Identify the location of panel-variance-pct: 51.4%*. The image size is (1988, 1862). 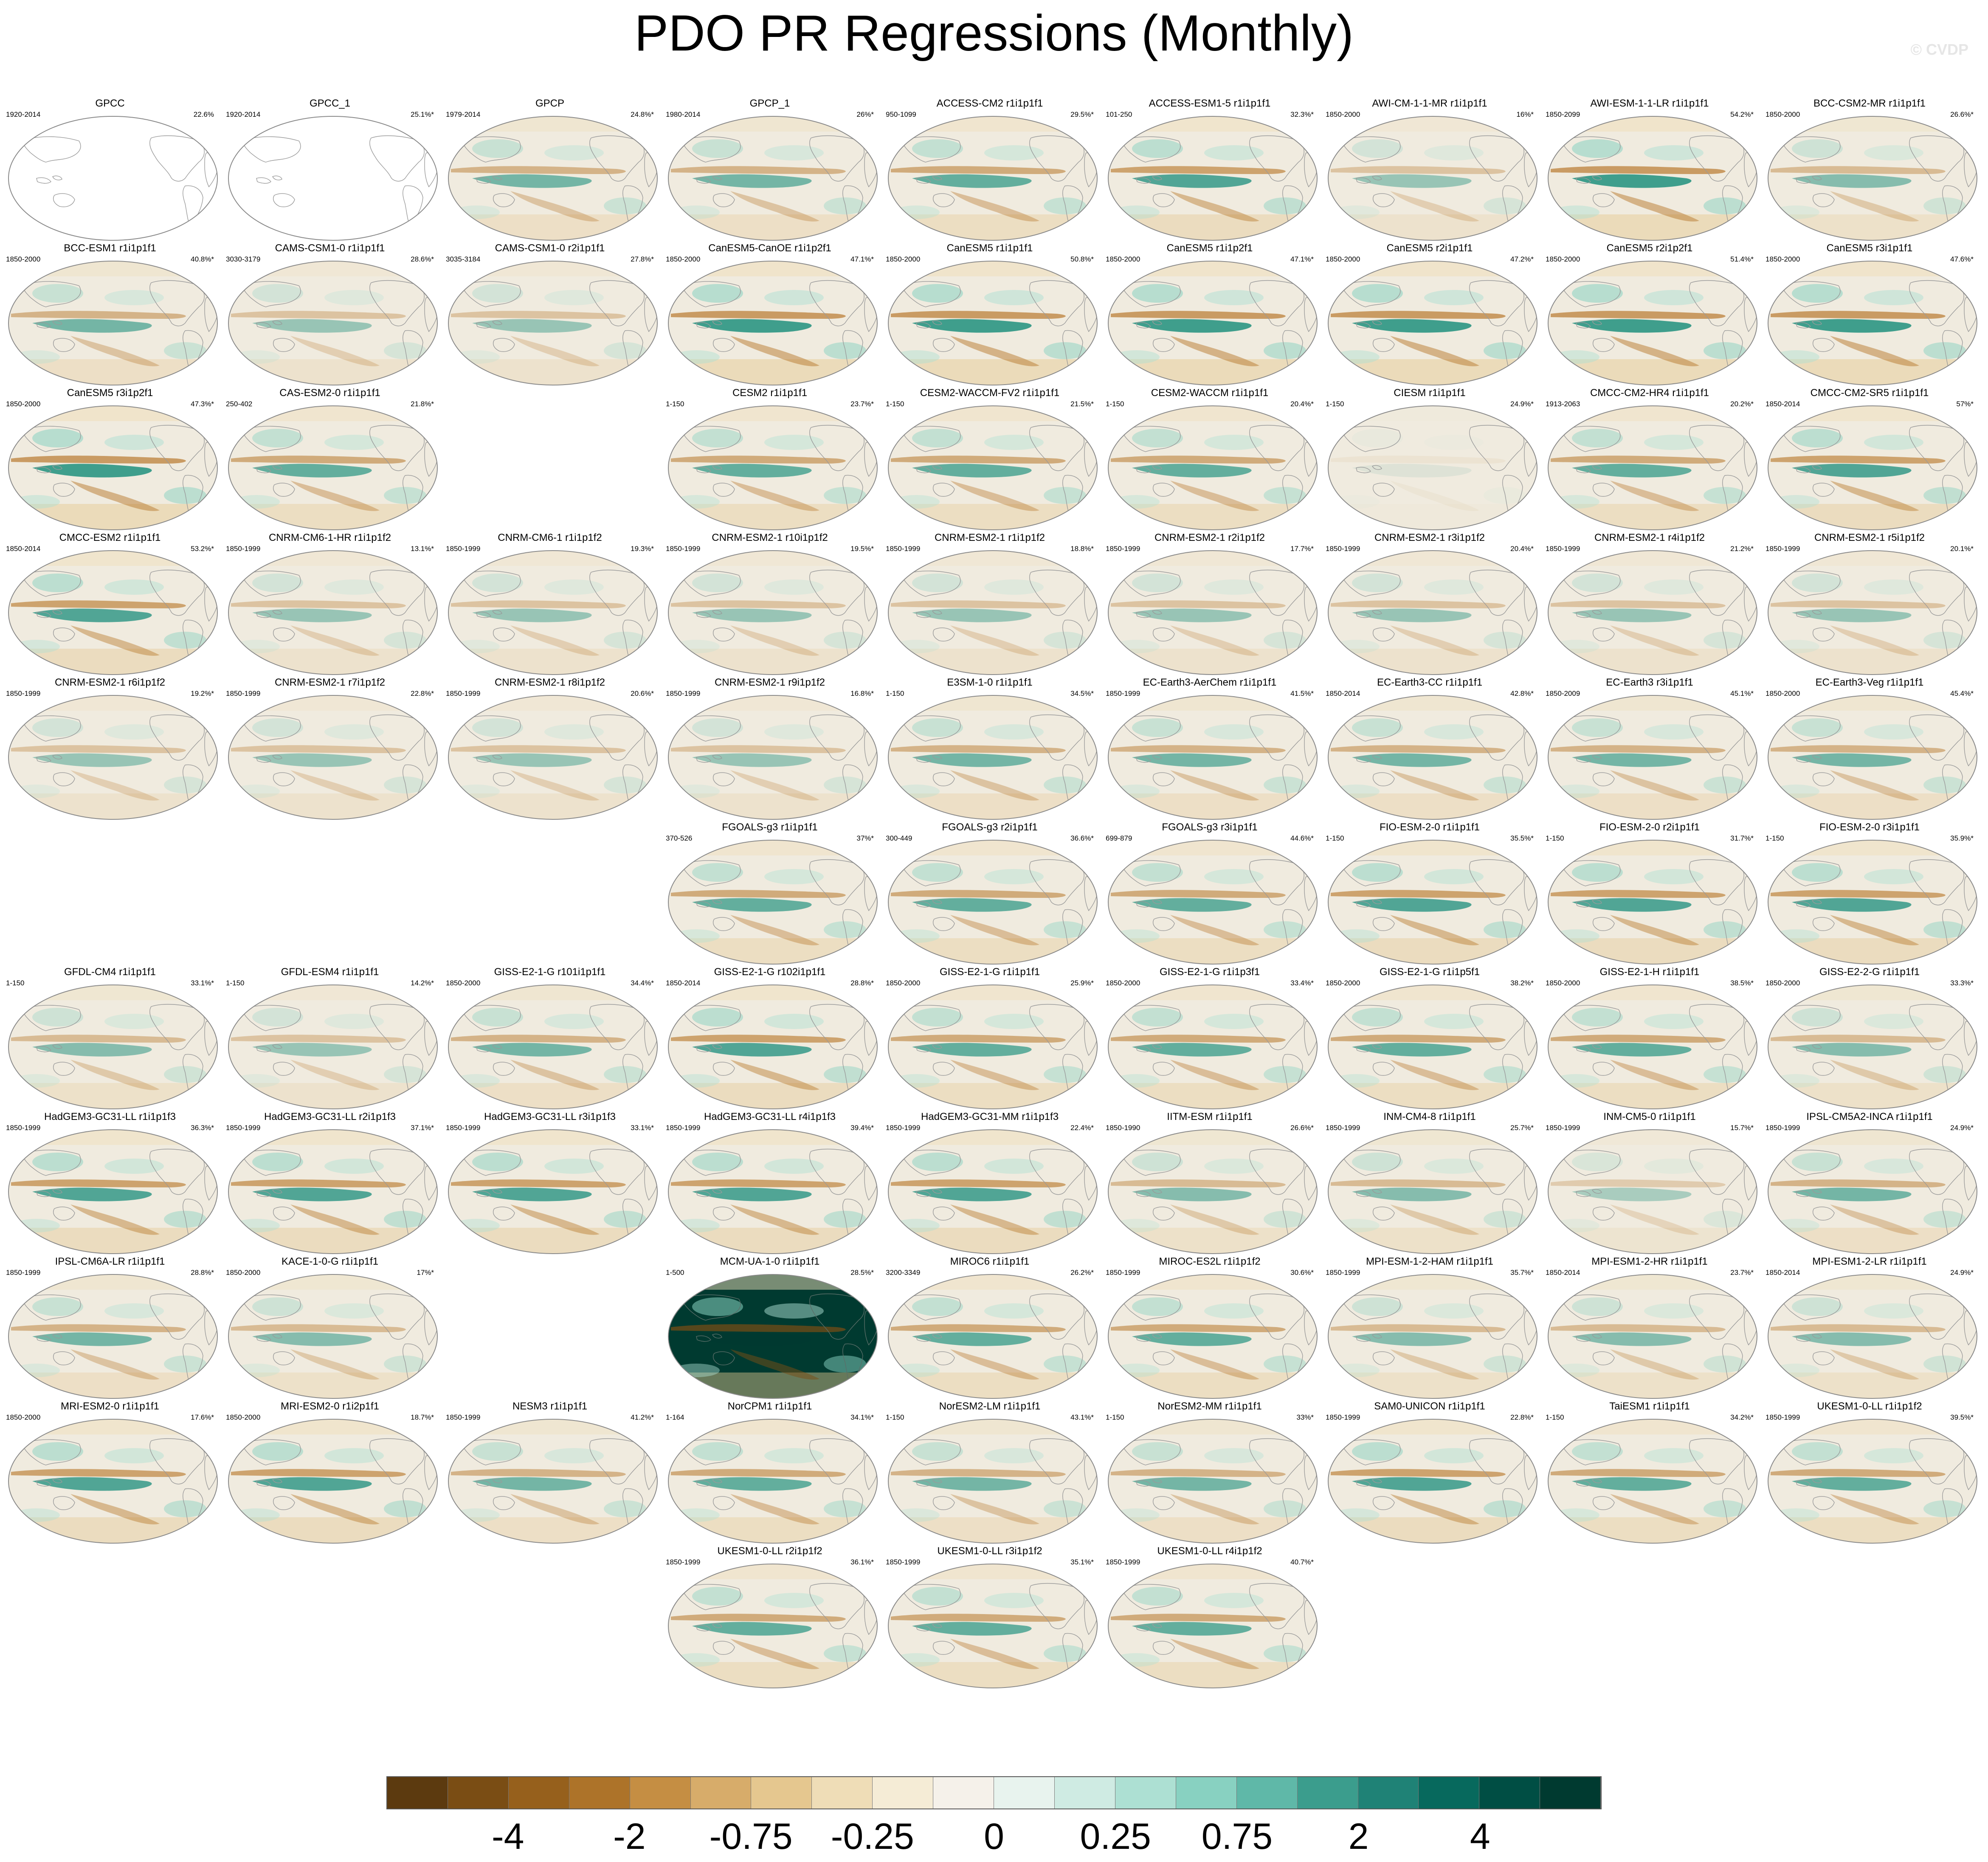
(1742, 259).